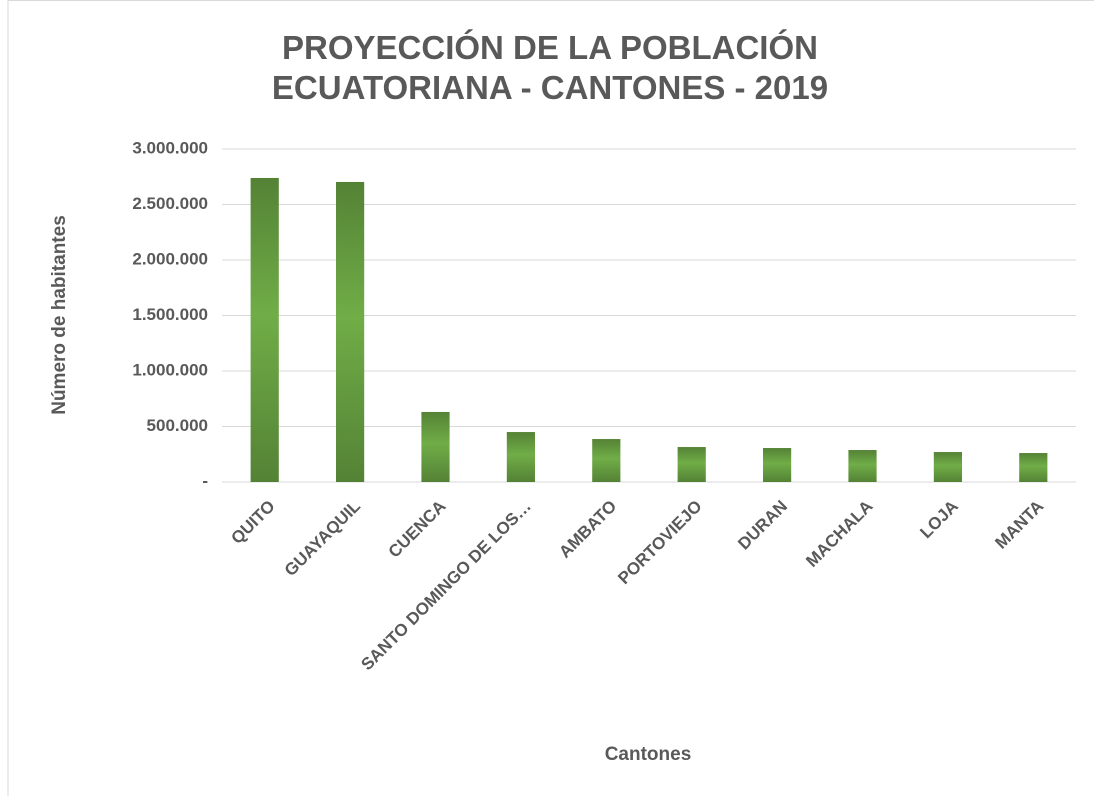  Describe the element at coordinates (587, 529) in the screenshot. I see `x-tick-label: AMBATO` at that location.